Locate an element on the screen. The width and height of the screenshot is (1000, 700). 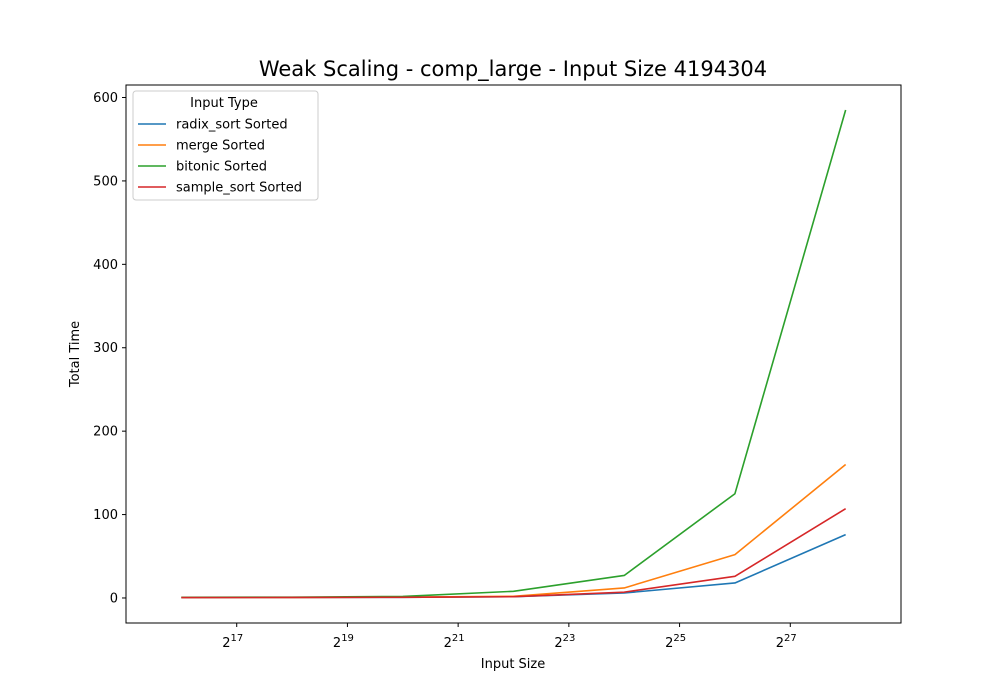
y-tick-label: 0 is located at coordinates (114, 598).